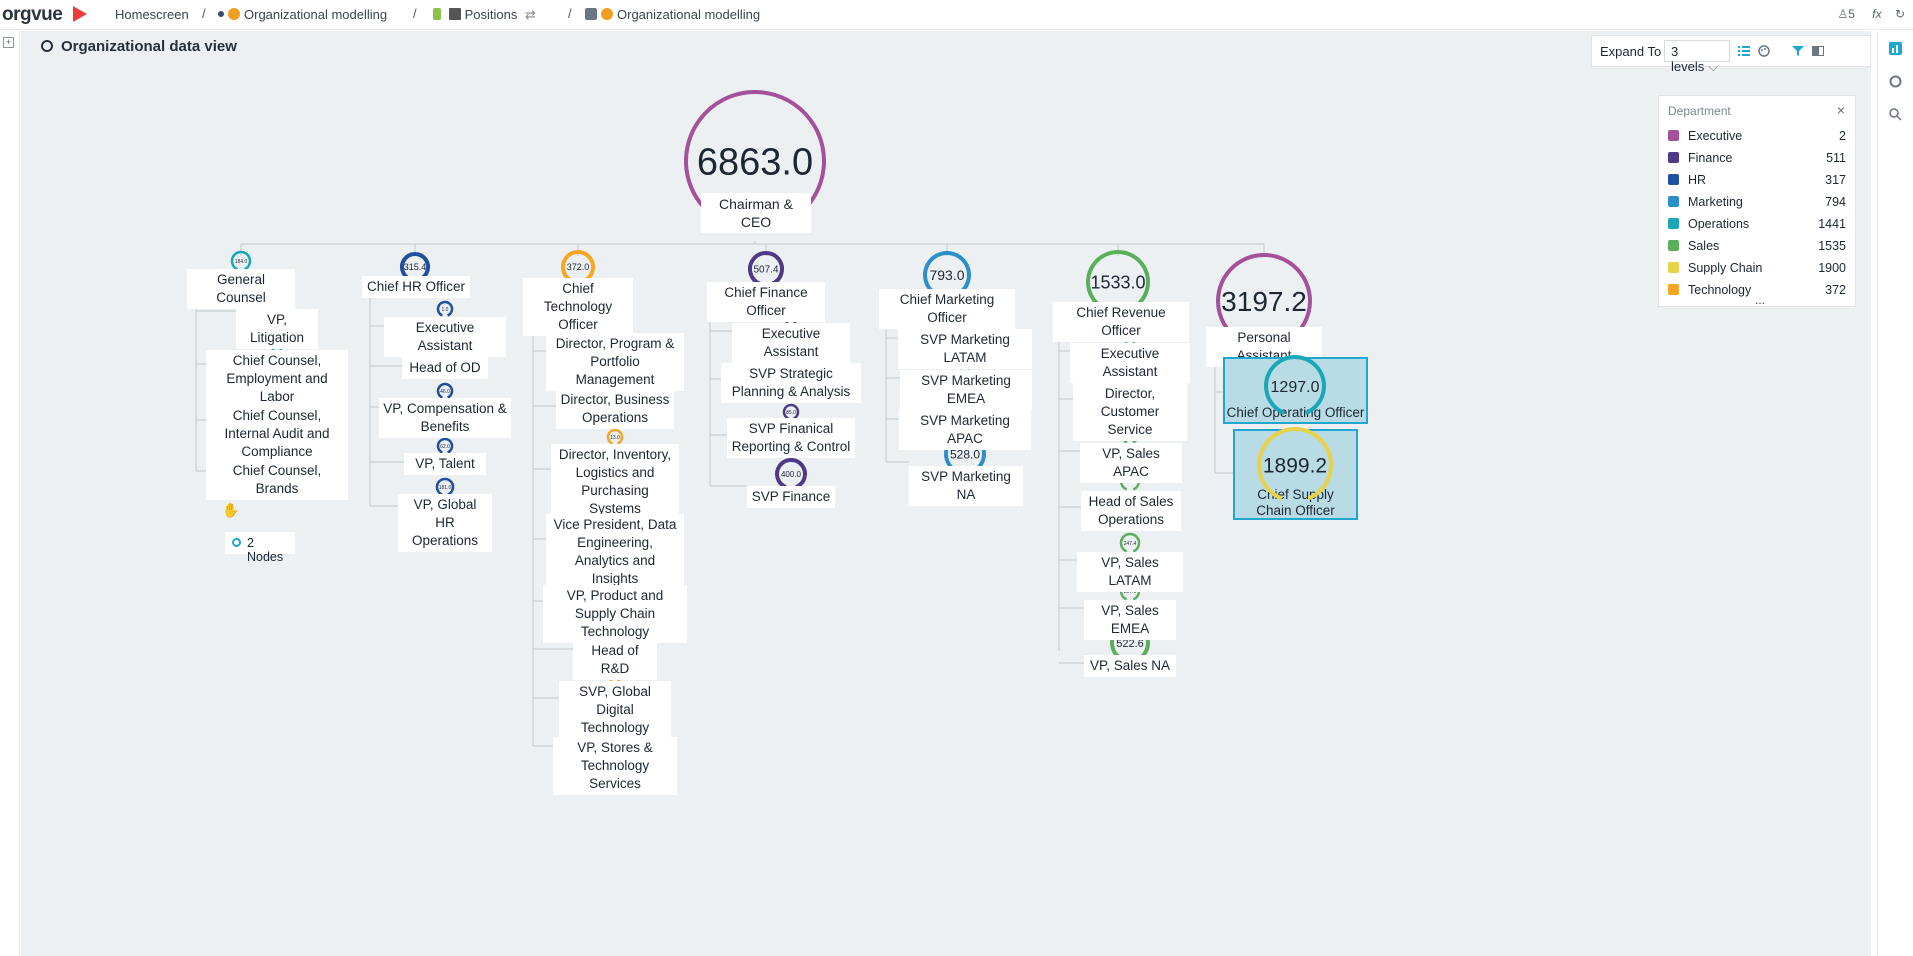 The width and height of the screenshot is (1913, 956). I want to click on node-cro-2: Director, Customer Service, so click(1130, 412).